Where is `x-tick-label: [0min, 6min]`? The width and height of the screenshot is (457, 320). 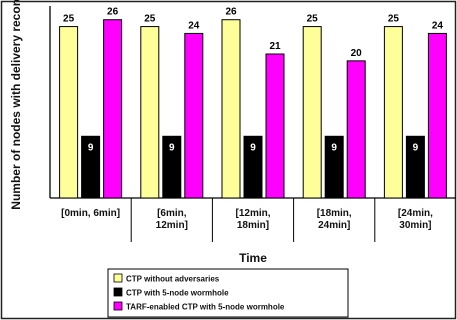 x-tick-label: [0min, 6min] is located at coordinates (90, 213).